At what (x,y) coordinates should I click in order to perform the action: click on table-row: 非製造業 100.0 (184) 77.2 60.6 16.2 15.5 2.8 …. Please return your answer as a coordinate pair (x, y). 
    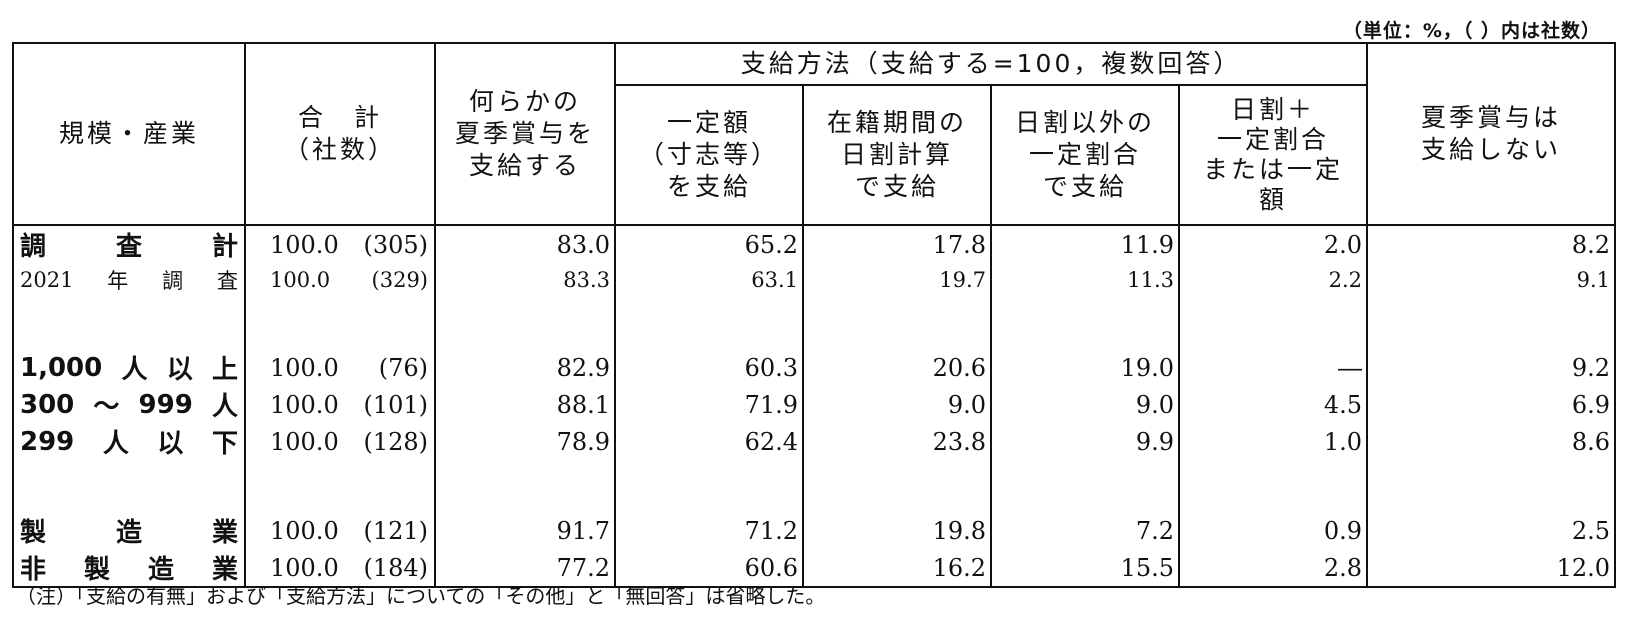
    Looking at the image, I should click on (814, 568).